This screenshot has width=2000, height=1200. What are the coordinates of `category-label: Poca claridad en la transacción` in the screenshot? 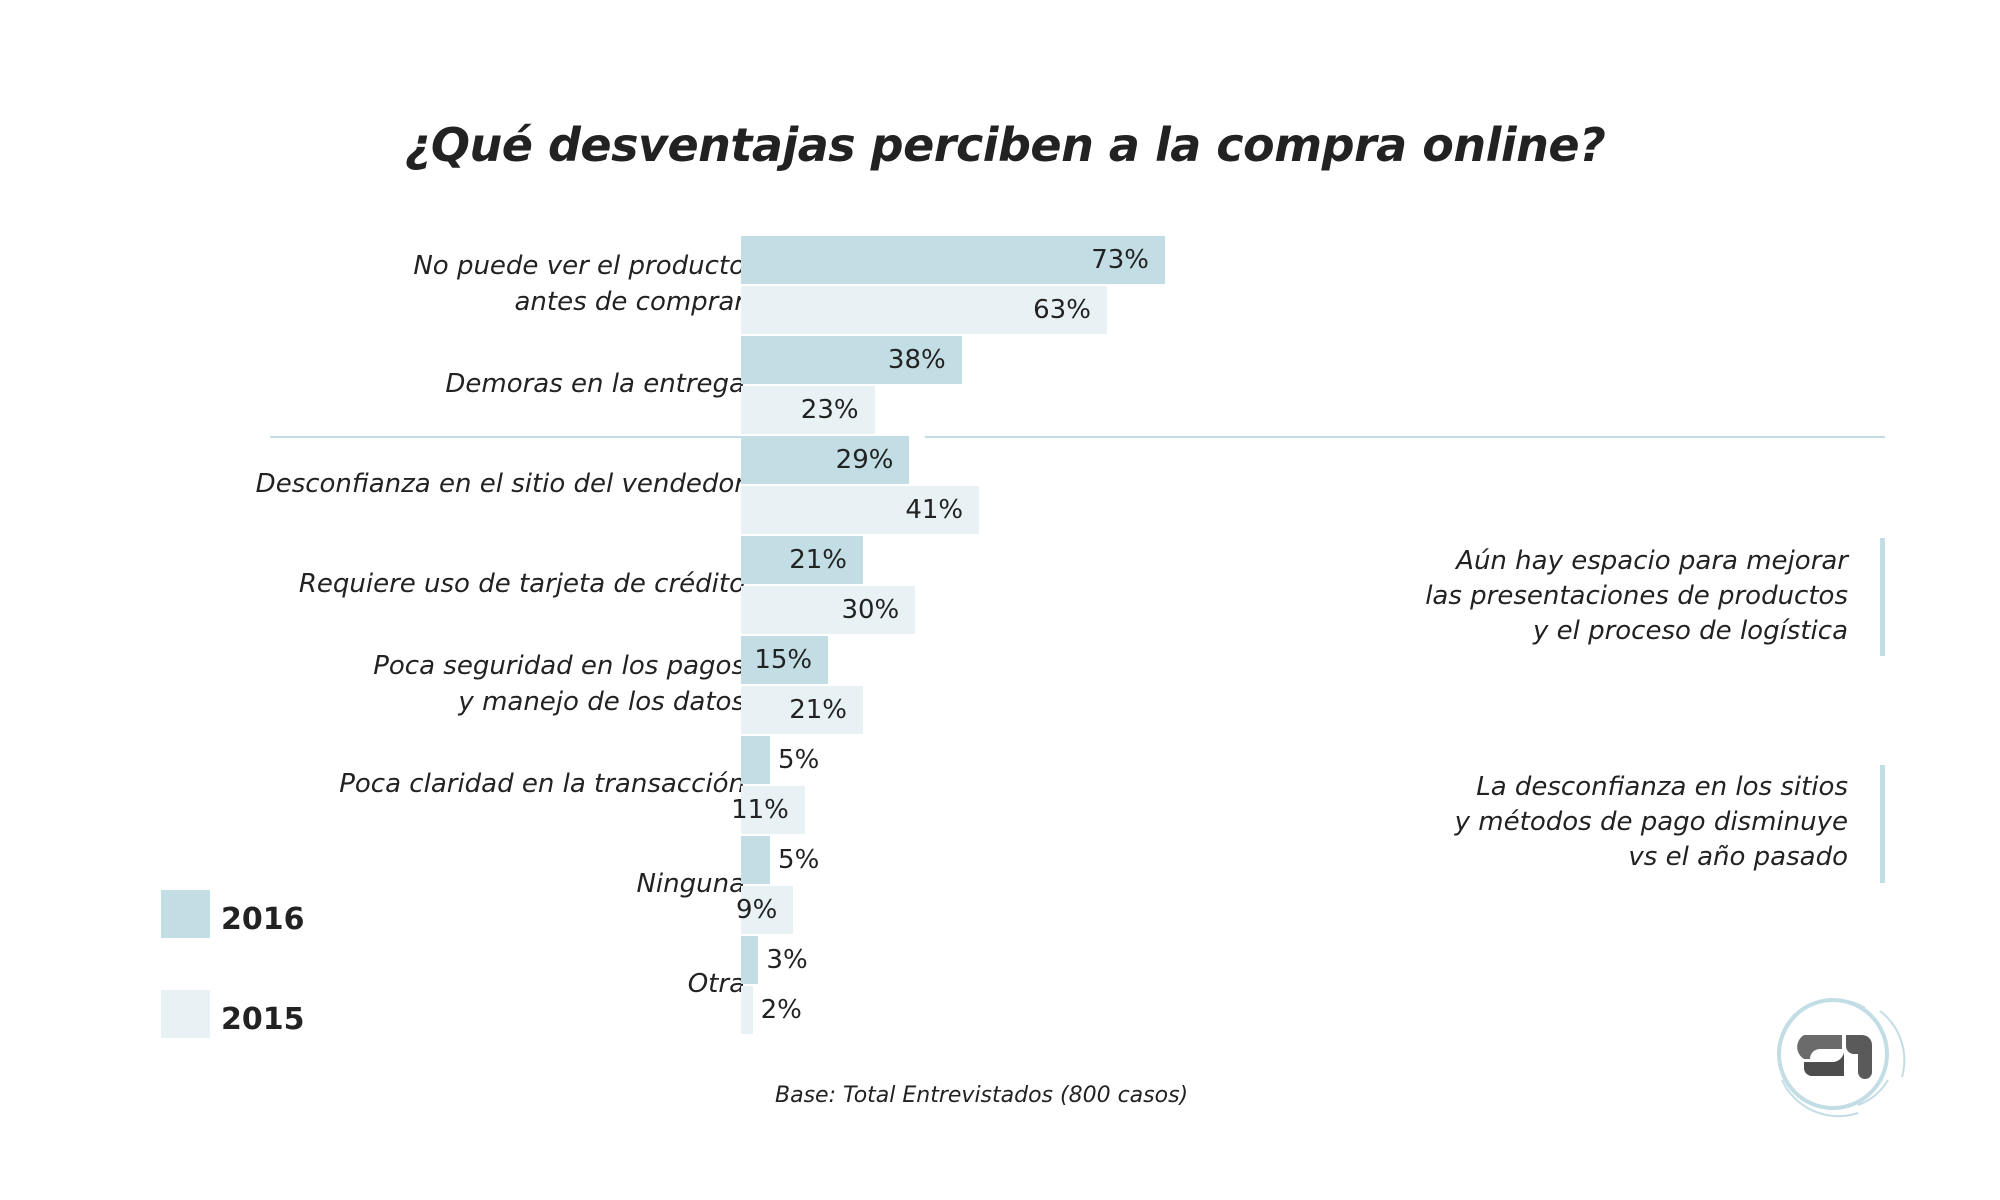 It's located at (542, 784).